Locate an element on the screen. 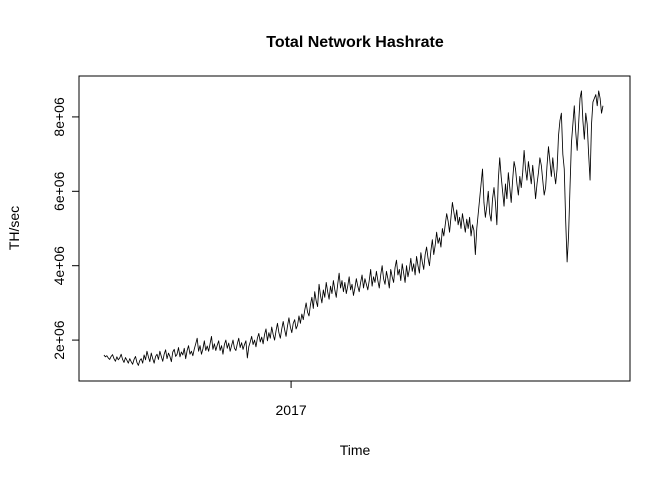 The image size is (672, 480). y-tick-label: 8e+06 is located at coordinates (59, 117).